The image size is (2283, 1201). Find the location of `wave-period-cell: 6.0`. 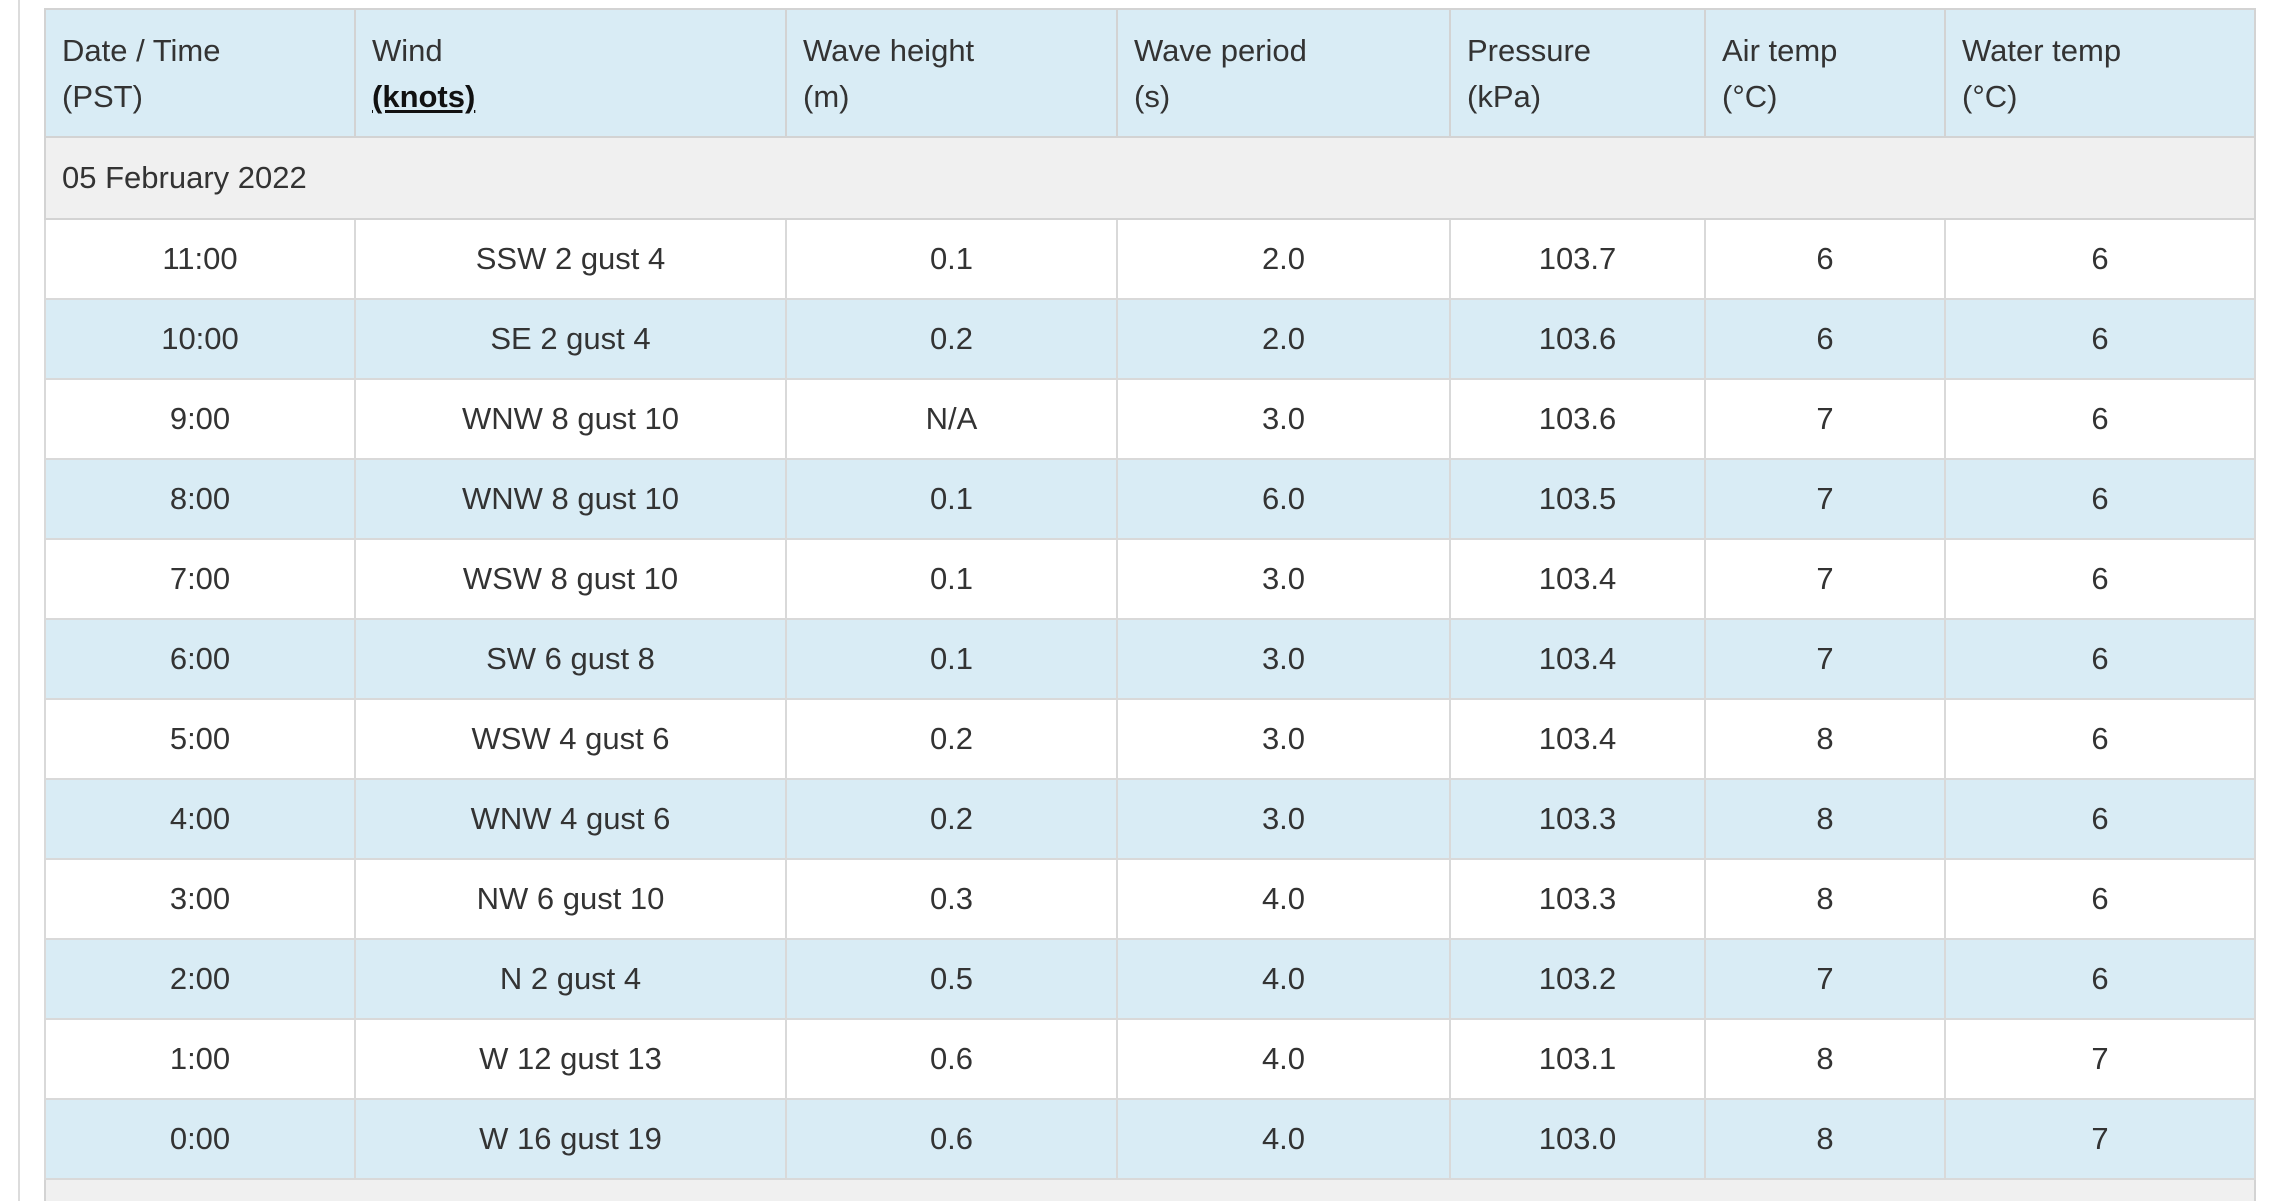

wave-period-cell: 6.0 is located at coordinates (1283, 499).